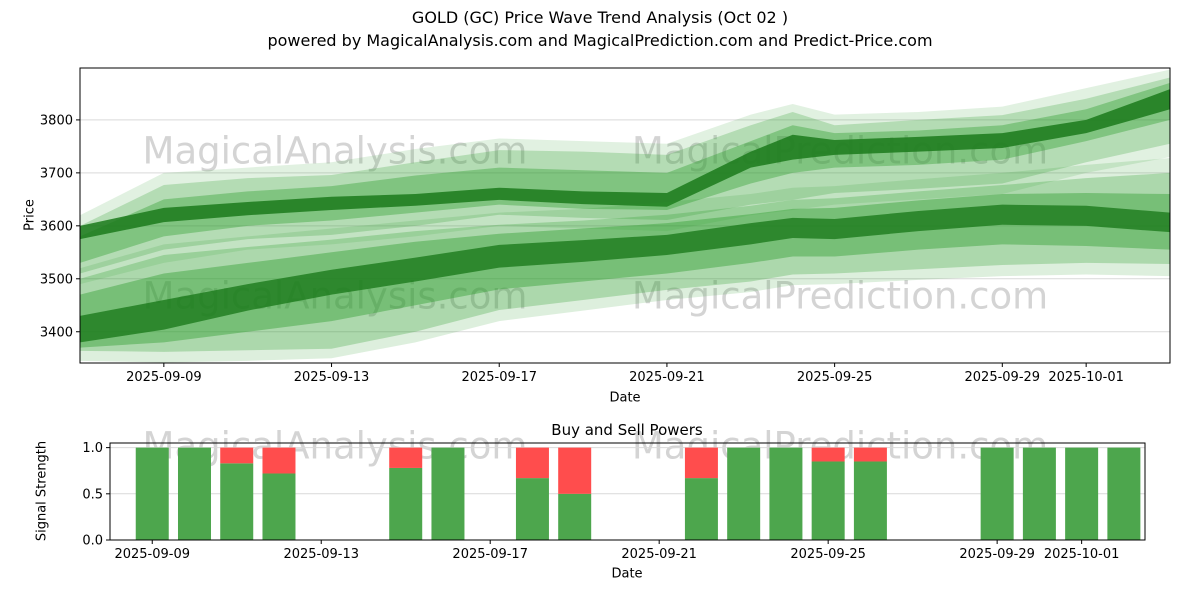 This screenshot has height=600, width=1200. I want to click on y-tick-label: 0.0, so click(92, 541).